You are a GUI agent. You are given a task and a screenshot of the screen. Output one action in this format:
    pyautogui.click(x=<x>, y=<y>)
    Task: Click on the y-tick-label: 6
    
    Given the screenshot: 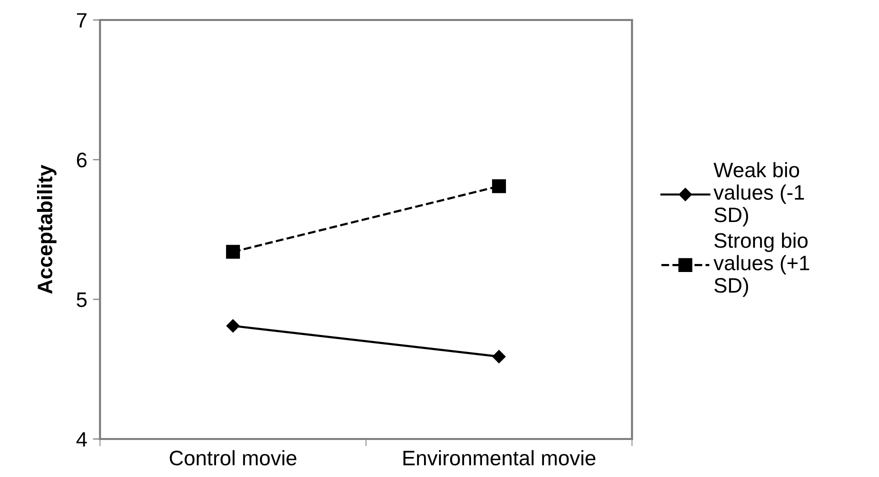 What is the action you would take?
    pyautogui.click(x=81, y=160)
    